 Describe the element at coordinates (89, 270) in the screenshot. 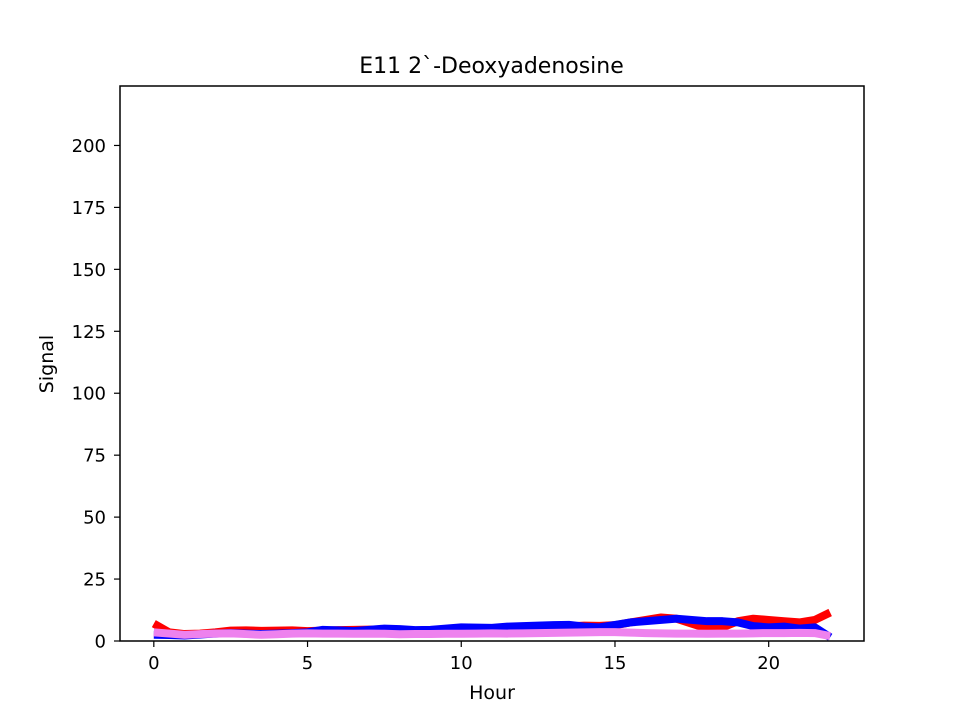

I see `y-tick-label: 150` at that location.